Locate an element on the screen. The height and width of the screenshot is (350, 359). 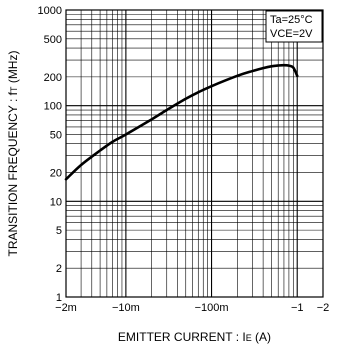
y-tick-label: 1 is located at coordinates (59, 298).